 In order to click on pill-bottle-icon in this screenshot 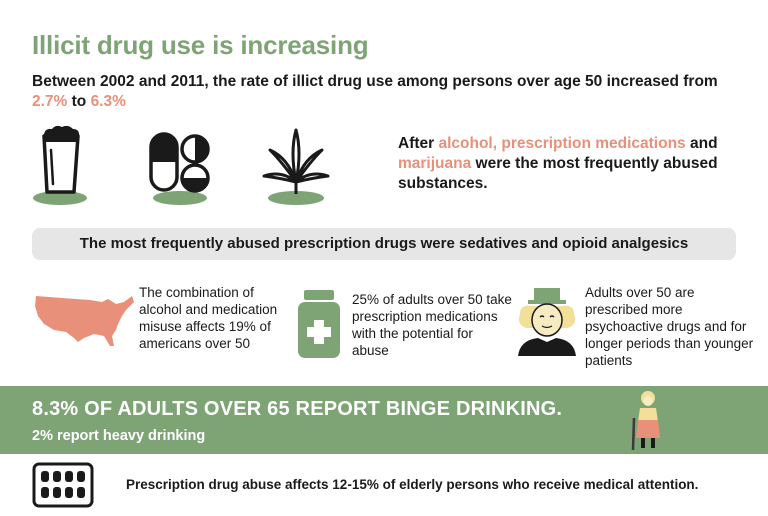, I will do `click(319, 324)`.